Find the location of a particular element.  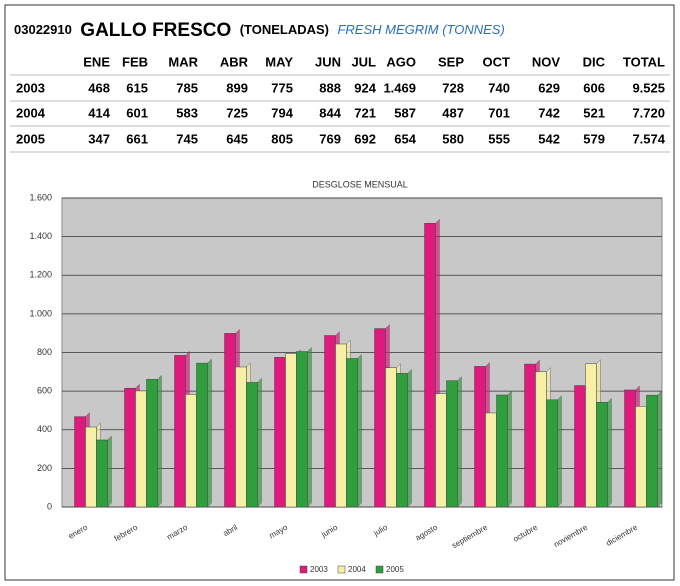

column-header: NOV is located at coordinates (546, 61).